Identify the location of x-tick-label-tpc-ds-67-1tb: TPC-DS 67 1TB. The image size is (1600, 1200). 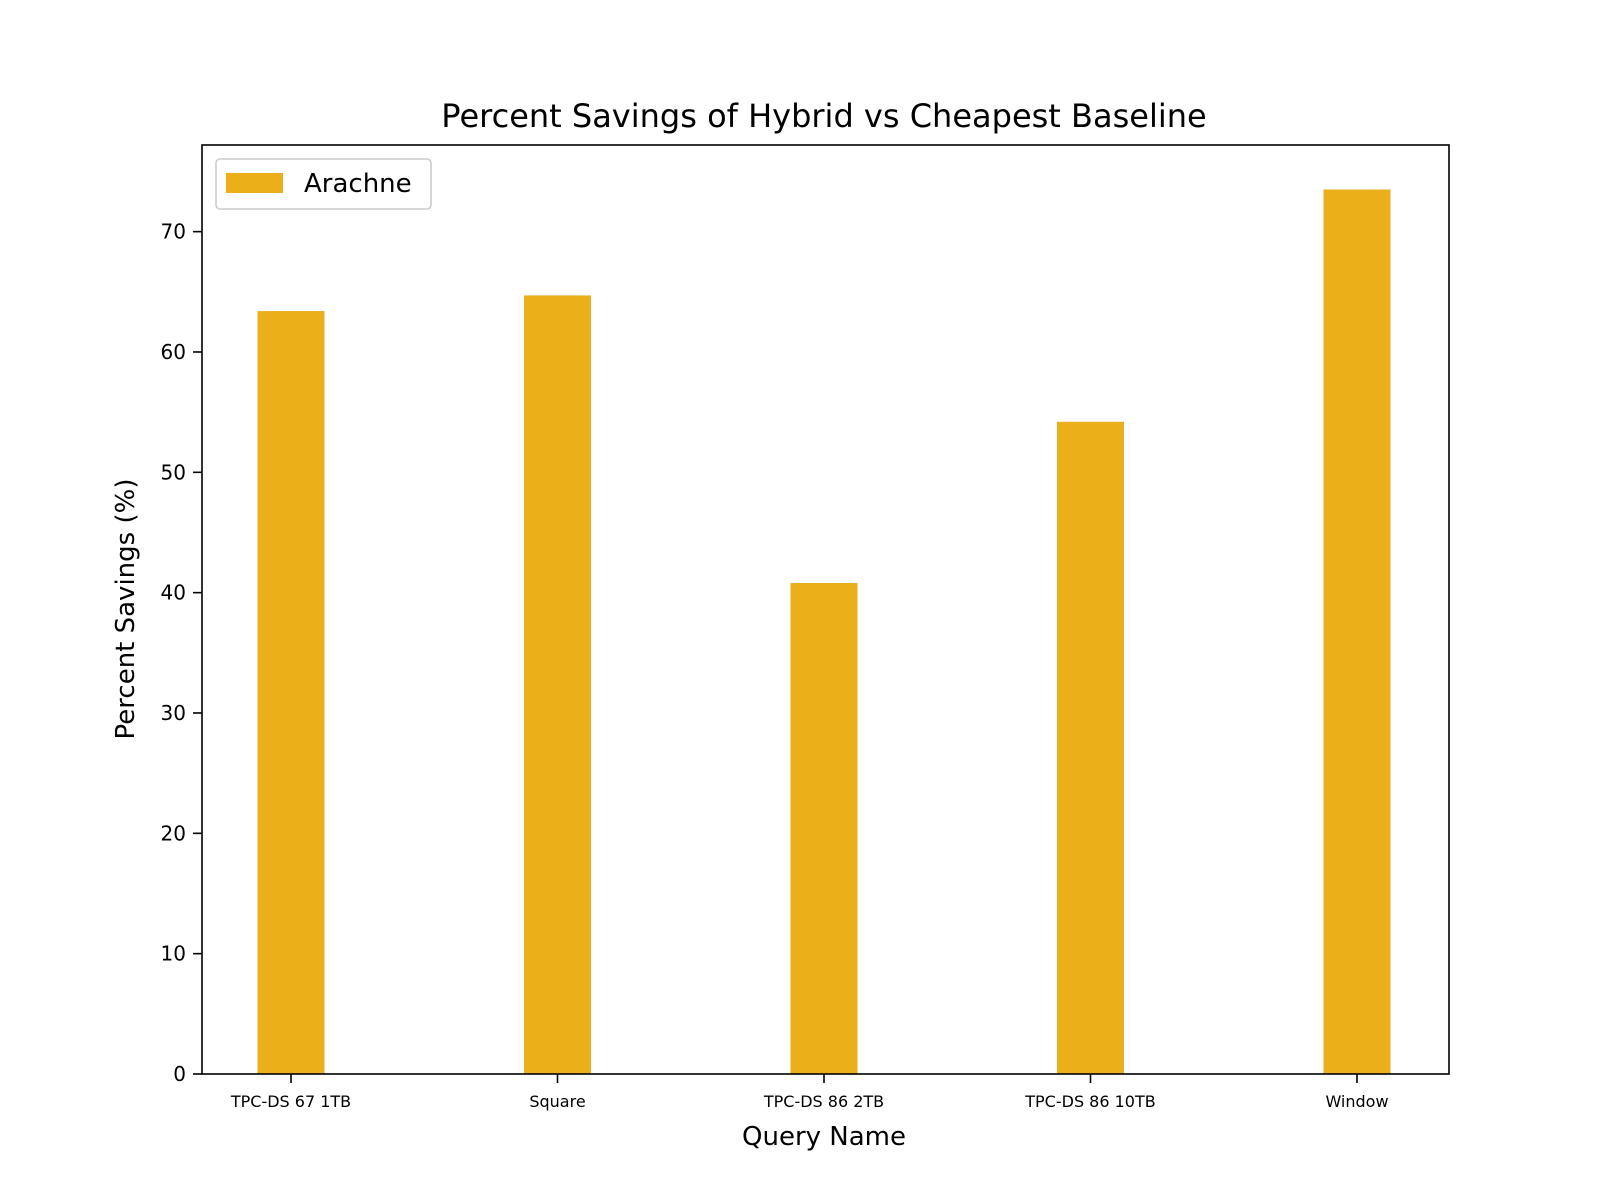
(290, 1101).